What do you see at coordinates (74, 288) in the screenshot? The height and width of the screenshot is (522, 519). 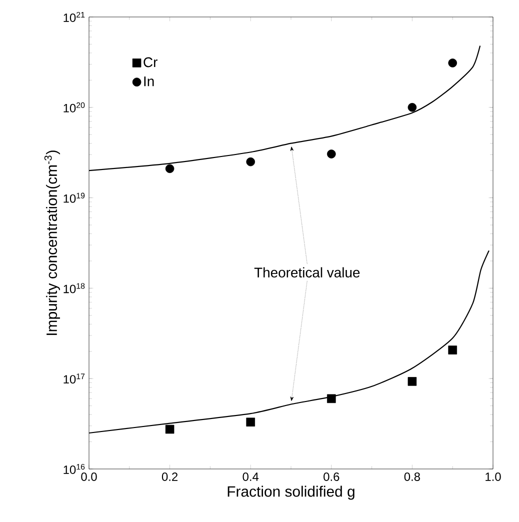 I see `y-tick-label: 10$^{18}$` at bounding box center [74, 288].